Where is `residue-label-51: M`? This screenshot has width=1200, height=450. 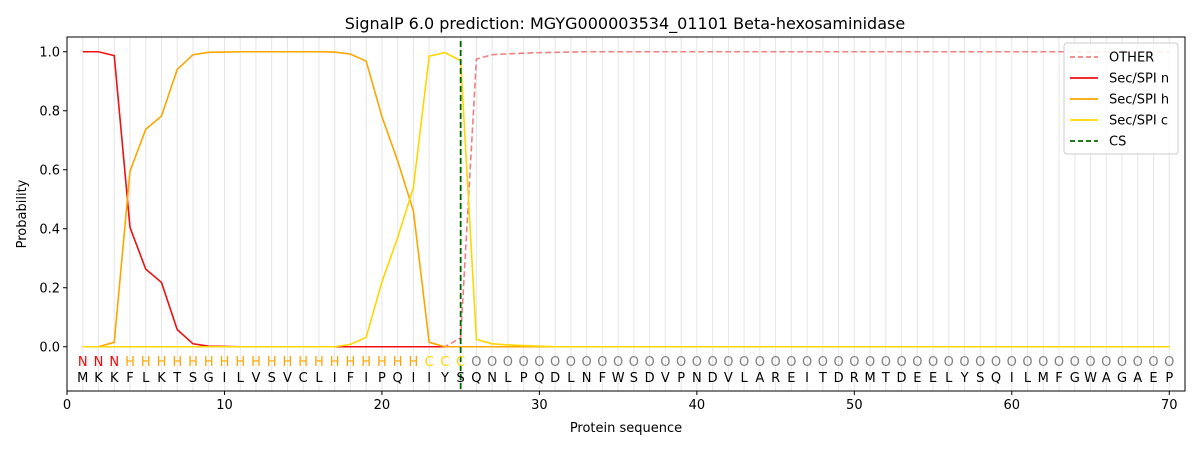 residue-label-51: M is located at coordinates (869, 378).